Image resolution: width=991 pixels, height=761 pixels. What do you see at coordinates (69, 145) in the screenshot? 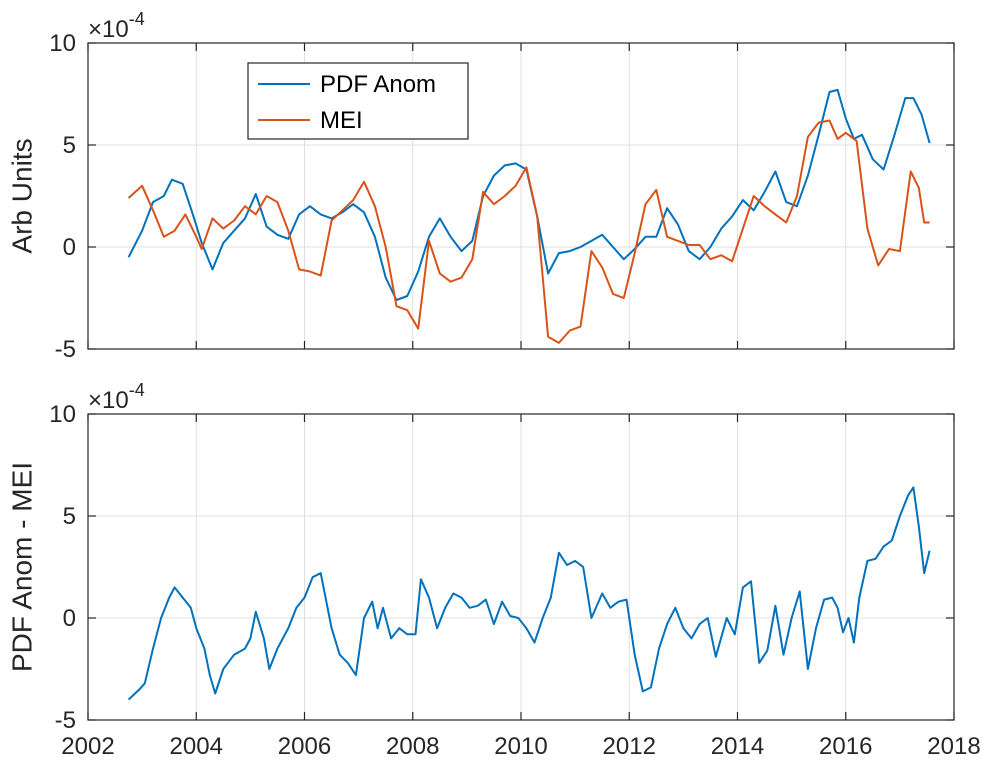
I see `top-y-tick-label-5: 5` at bounding box center [69, 145].